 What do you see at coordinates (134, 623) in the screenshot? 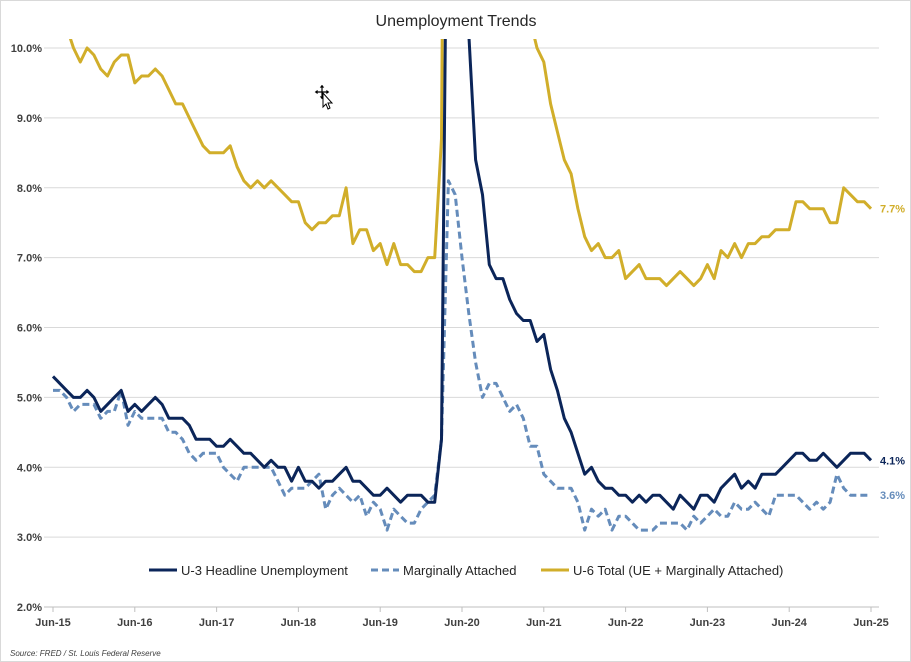
I see `x-tick-label: Jun-16` at bounding box center [134, 623].